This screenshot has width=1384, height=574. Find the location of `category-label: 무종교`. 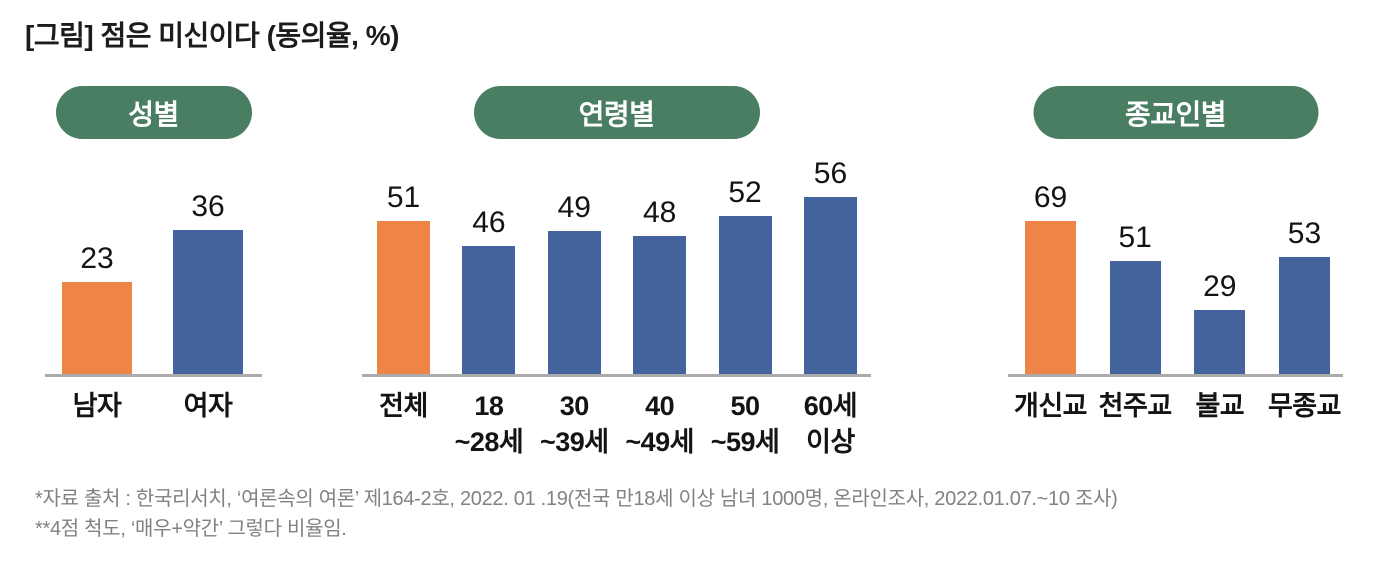

category-label: 무종교 is located at coordinates (1304, 406).